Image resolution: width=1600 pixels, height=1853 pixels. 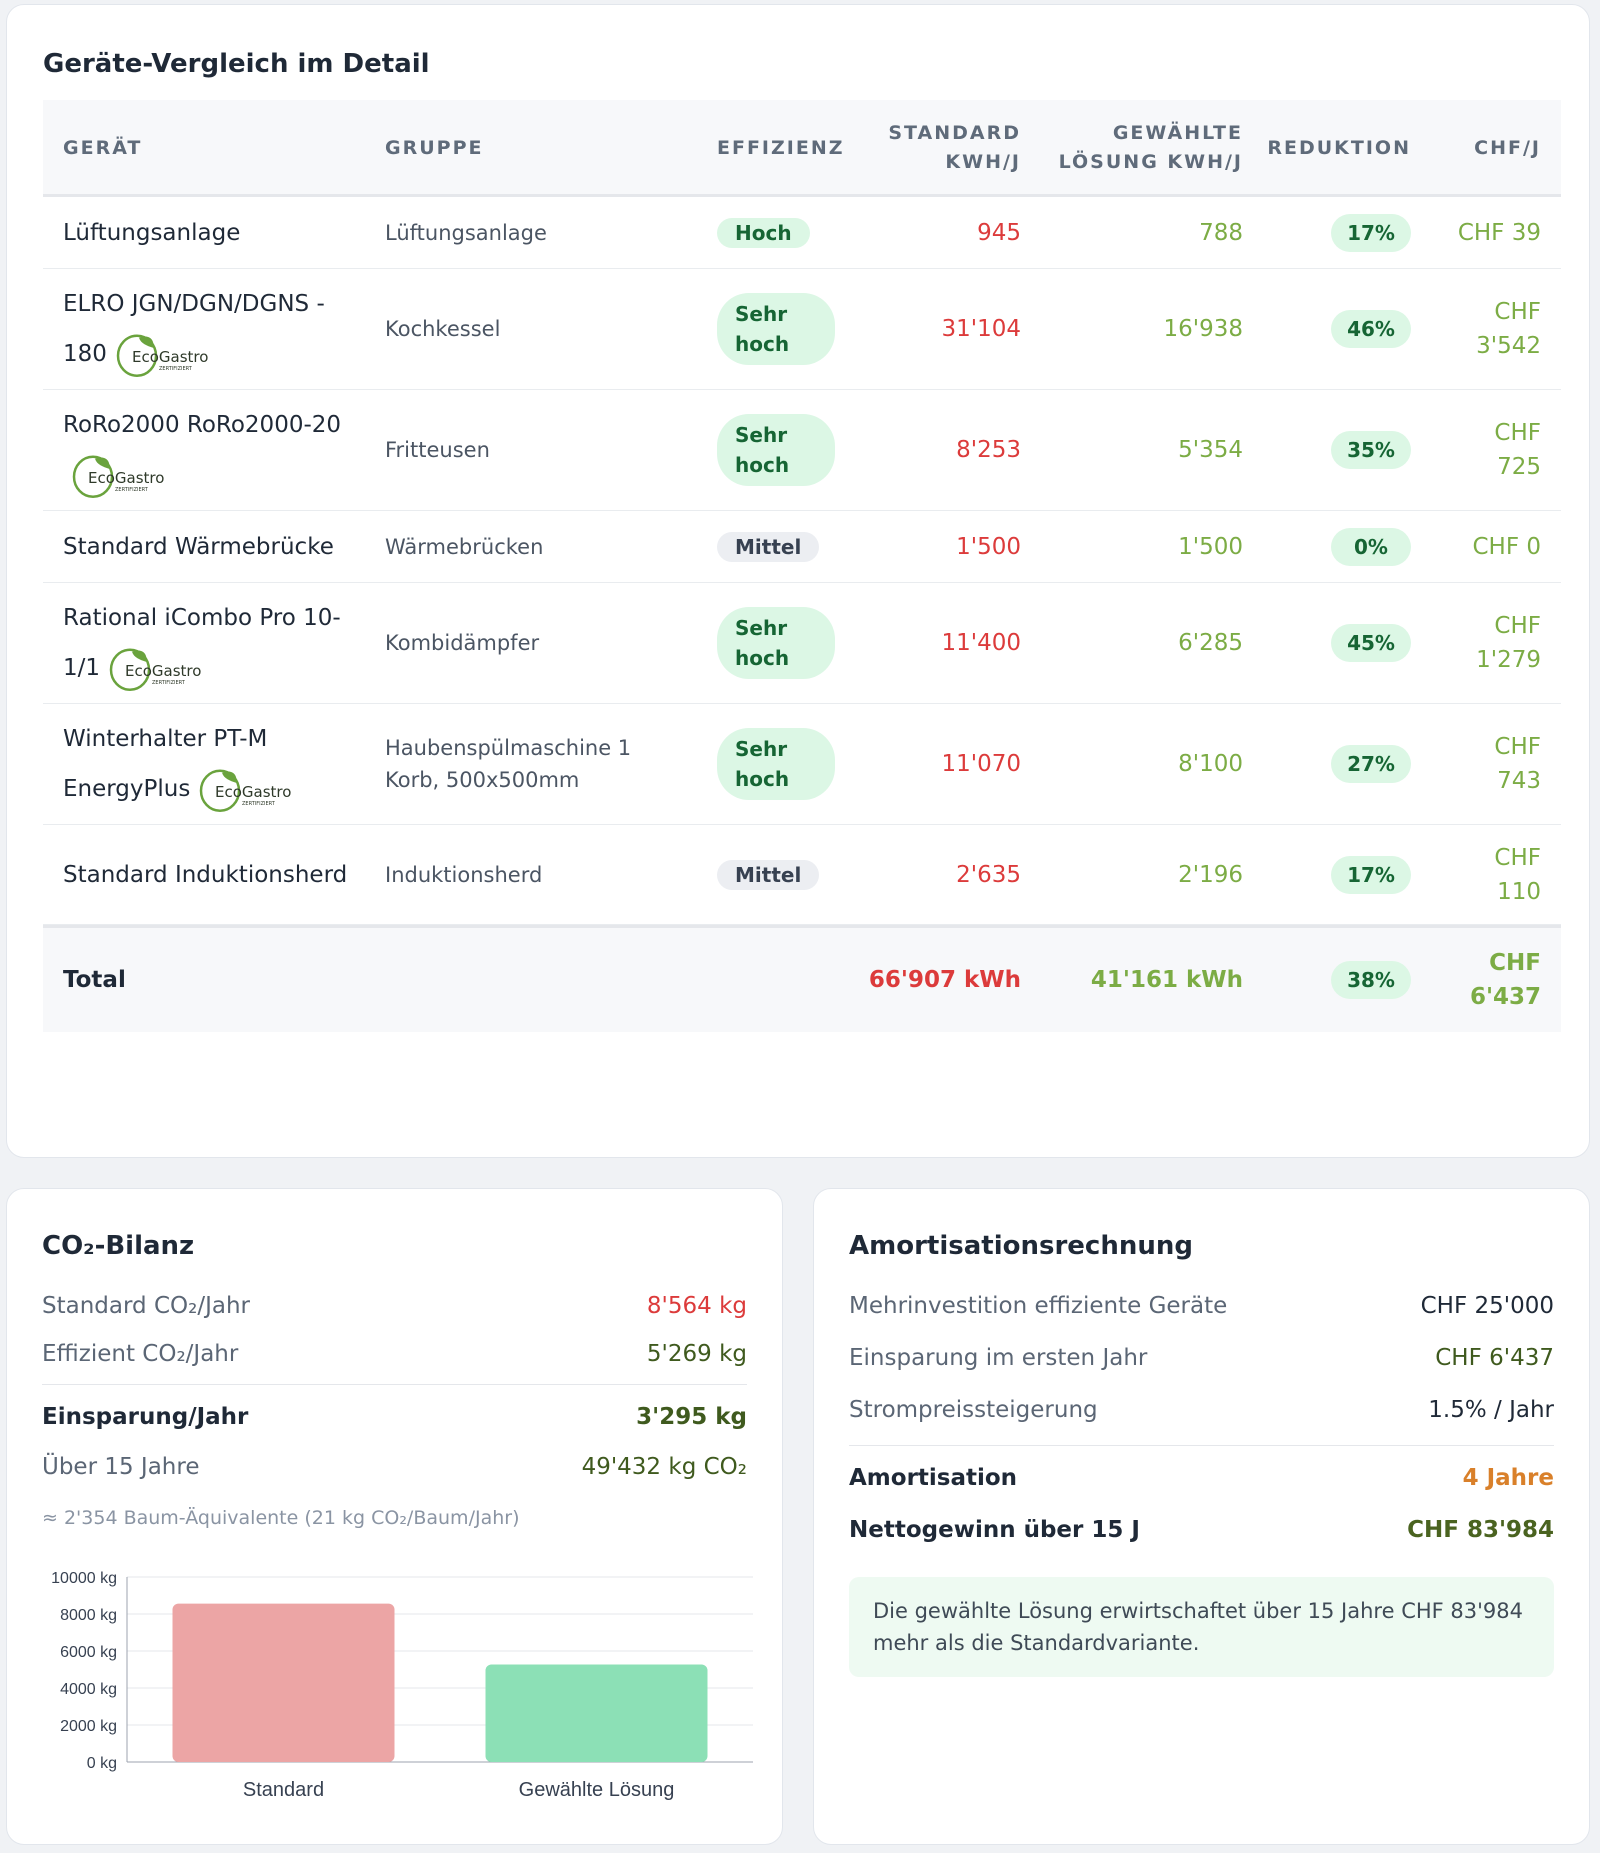 I want to click on price-increase-value: 1.5% / Jahr, so click(x=1491, y=1410).